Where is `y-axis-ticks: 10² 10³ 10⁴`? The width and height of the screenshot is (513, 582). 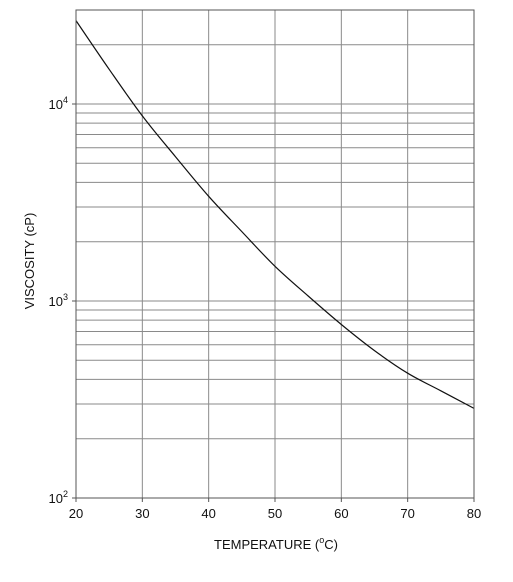 y-axis-ticks: 10² 10³ 10⁴ is located at coordinates (62, 300).